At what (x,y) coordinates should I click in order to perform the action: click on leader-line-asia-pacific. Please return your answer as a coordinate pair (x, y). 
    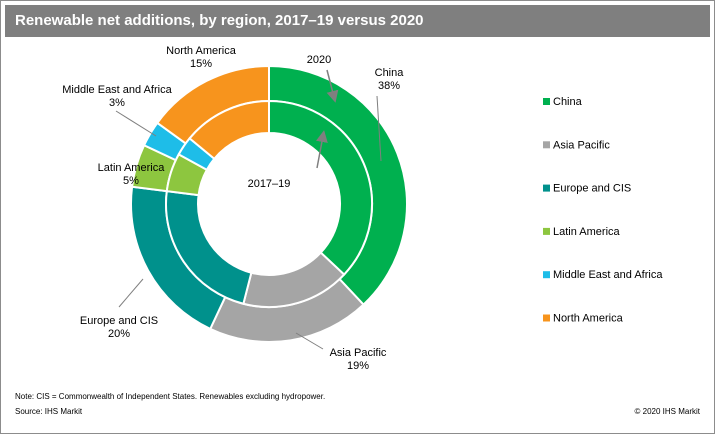
    Looking at the image, I should click on (309, 341).